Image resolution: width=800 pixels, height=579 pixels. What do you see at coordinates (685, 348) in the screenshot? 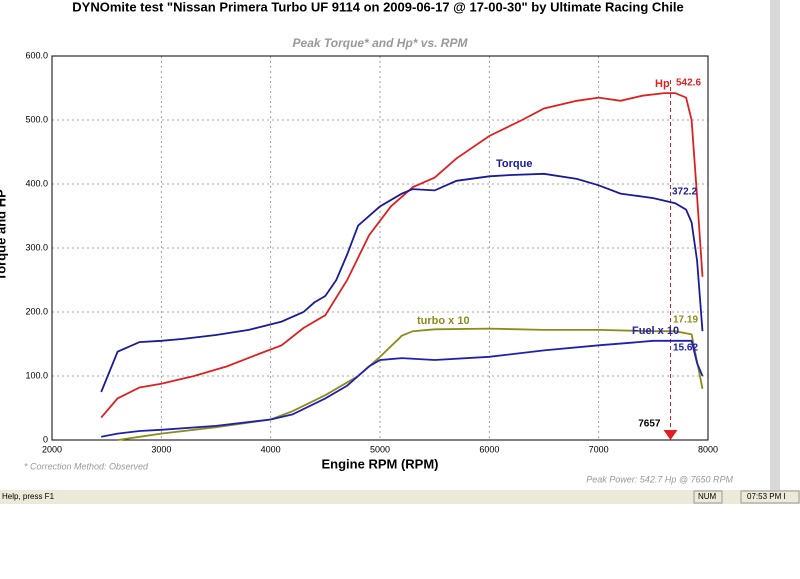
I see `end-value-label: 15.62` at bounding box center [685, 348].